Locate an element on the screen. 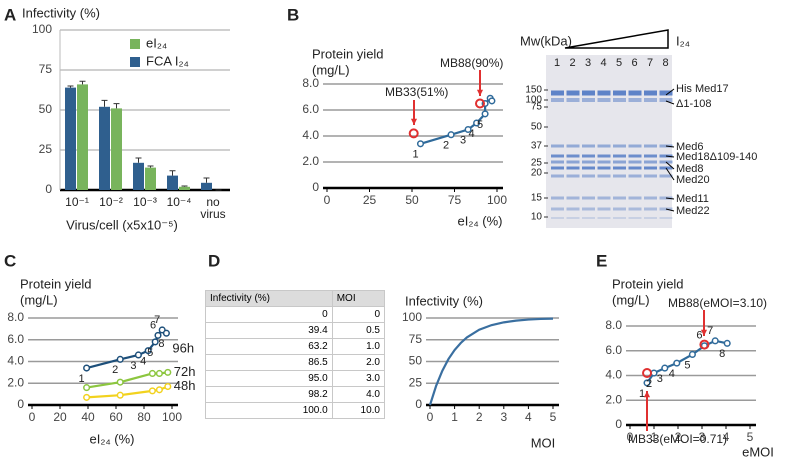  x-axis-label: eMOI is located at coordinates (758, 451).